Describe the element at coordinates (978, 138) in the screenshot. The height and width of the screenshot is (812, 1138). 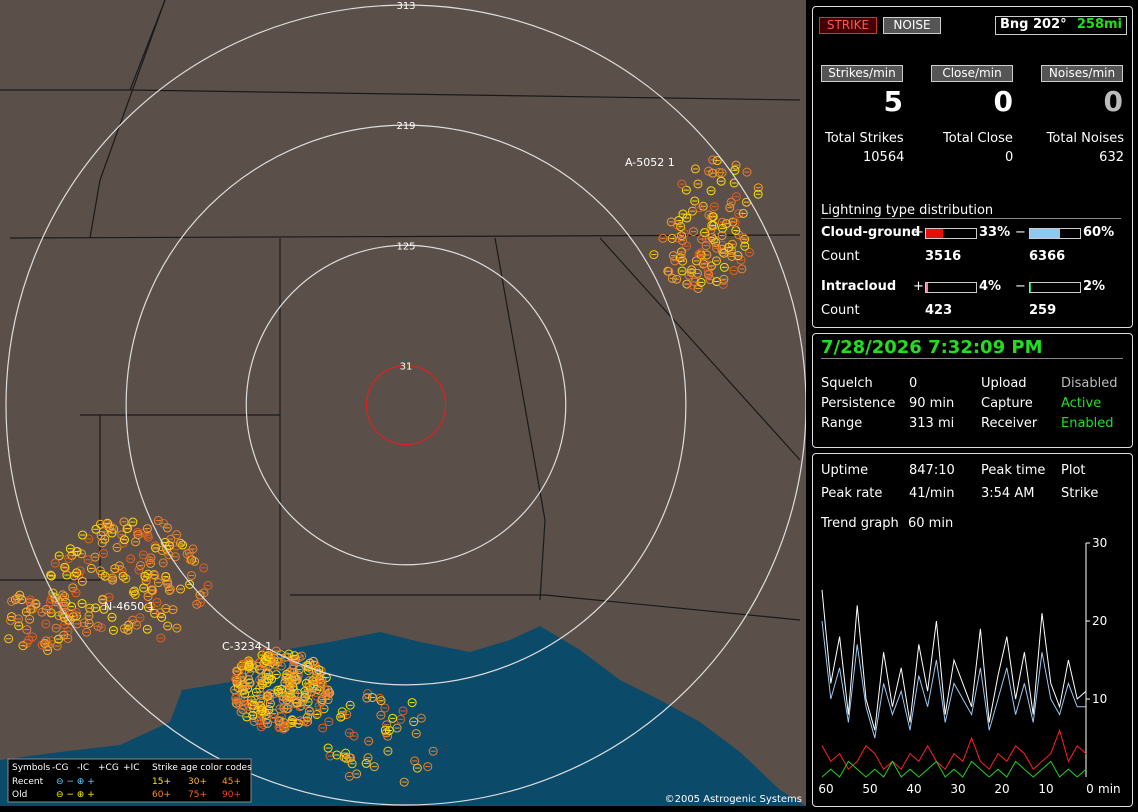
I see `total-label: Total Close` at that location.